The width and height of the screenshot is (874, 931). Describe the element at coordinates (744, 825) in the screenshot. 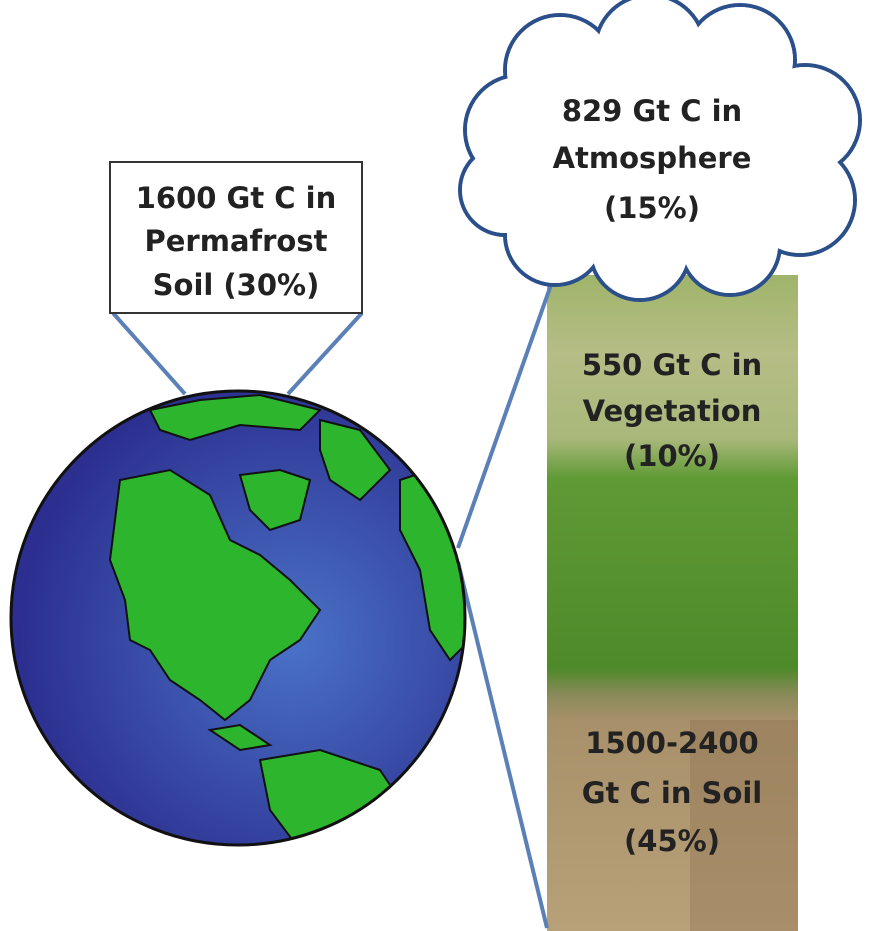

I see `soil-shadow` at that location.